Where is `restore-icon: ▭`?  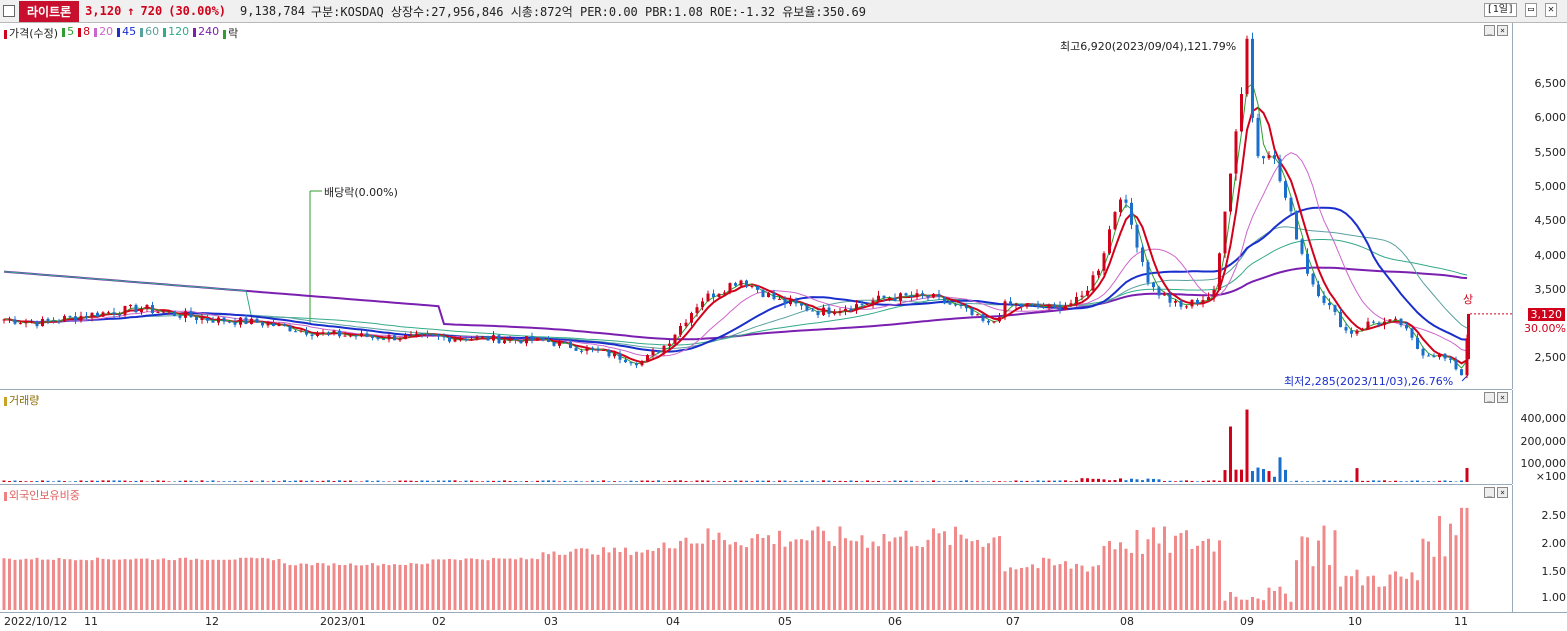
restore-icon: ▭ is located at coordinates (1531, 10).